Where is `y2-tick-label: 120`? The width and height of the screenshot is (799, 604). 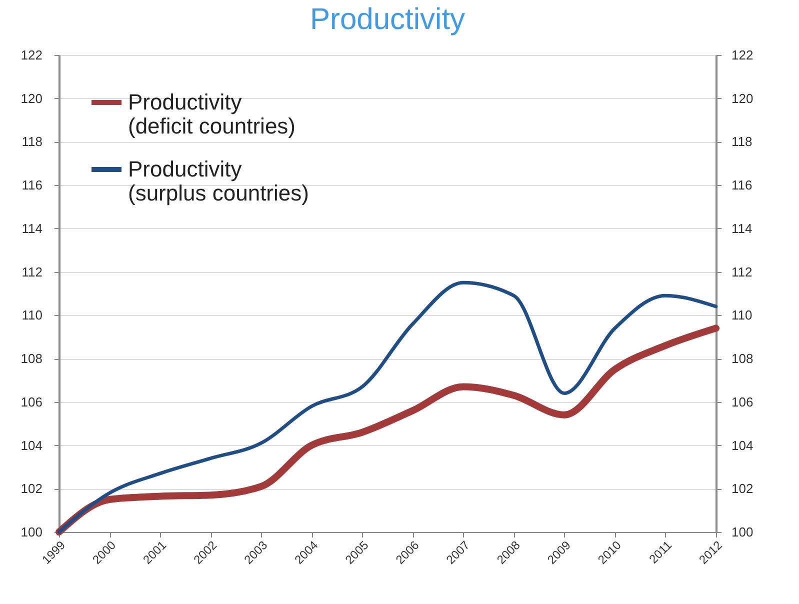 y2-tick-label: 120 is located at coordinates (743, 98).